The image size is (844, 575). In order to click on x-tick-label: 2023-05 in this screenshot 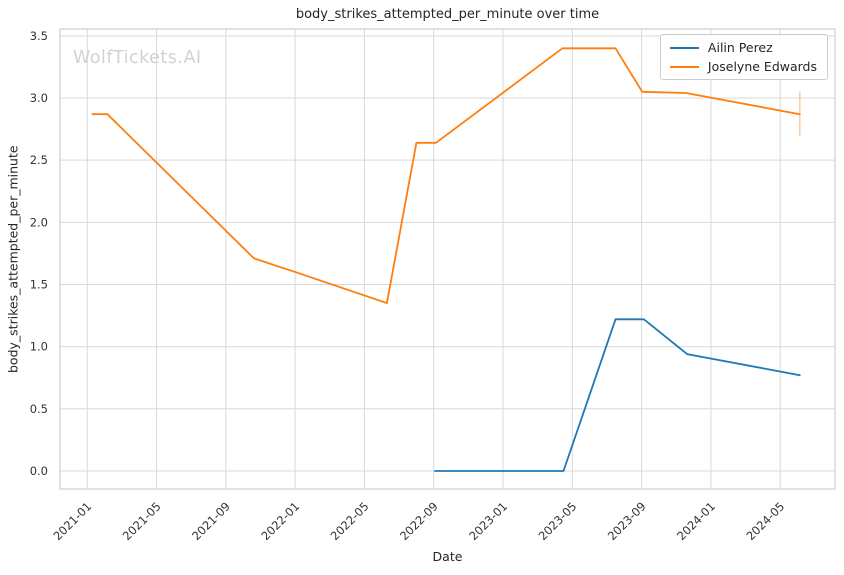, I will do `click(558, 521)`.